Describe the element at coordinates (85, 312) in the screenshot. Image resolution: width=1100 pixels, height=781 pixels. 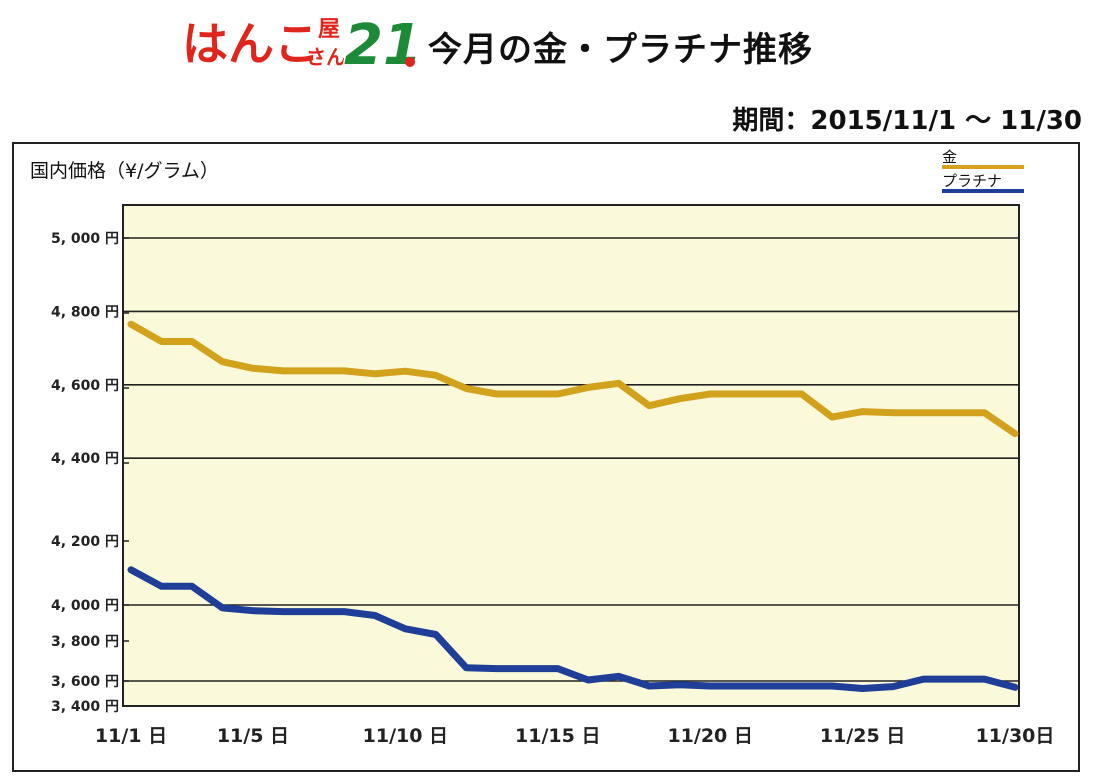
I see `y-tick-label: 4, 800 円` at that location.